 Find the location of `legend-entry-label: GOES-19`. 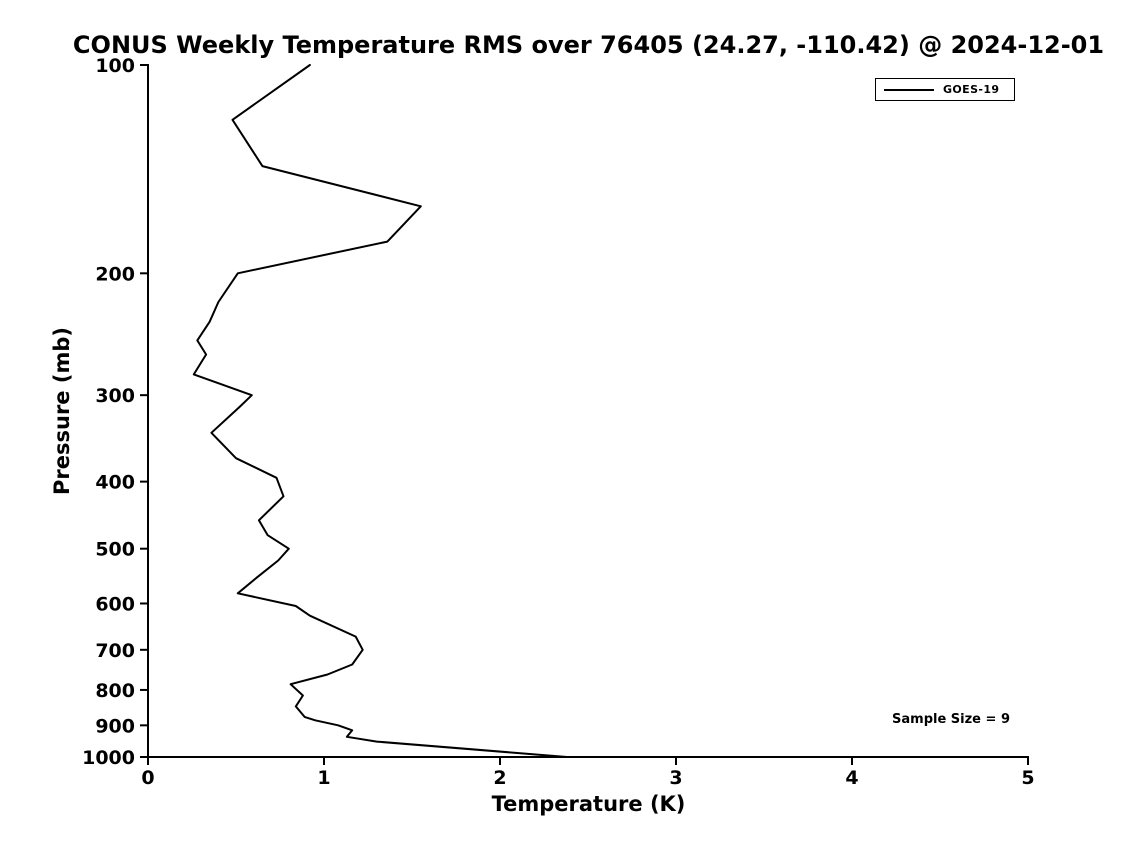

legend-entry-label: GOES-19 is located at coordinates (971, 89).